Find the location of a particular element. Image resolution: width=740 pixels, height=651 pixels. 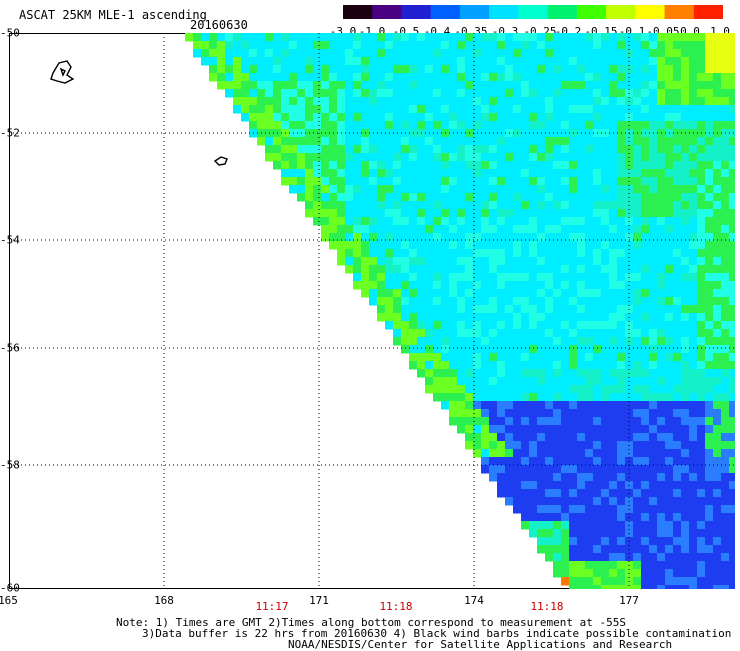

colorbar is located at coordinates (533, 12).